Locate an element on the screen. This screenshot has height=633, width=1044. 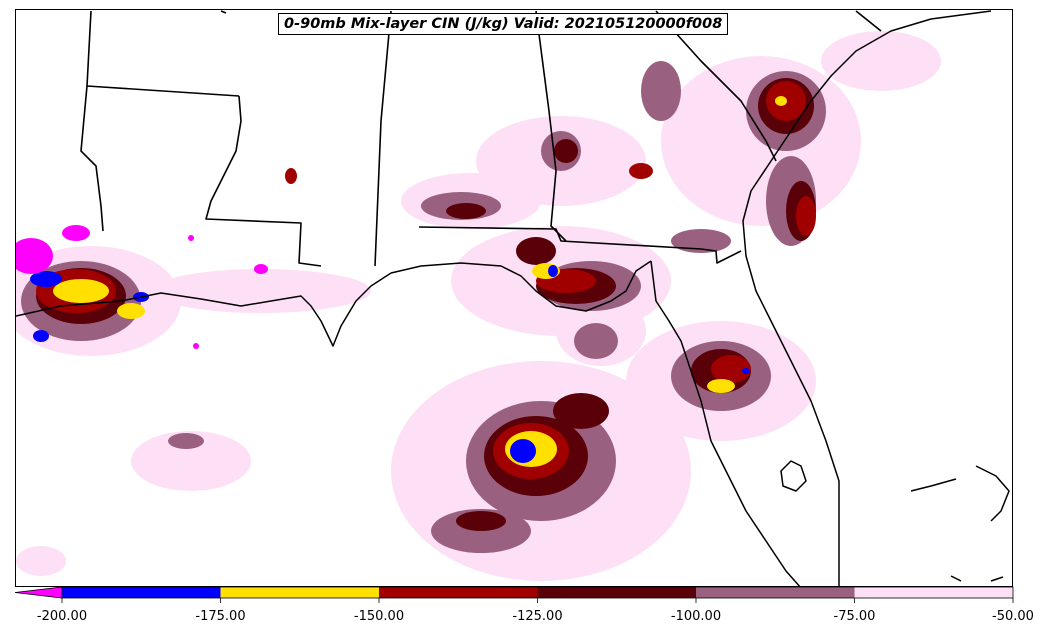
cin-field-below-scale is located at coordinates (142, 287).